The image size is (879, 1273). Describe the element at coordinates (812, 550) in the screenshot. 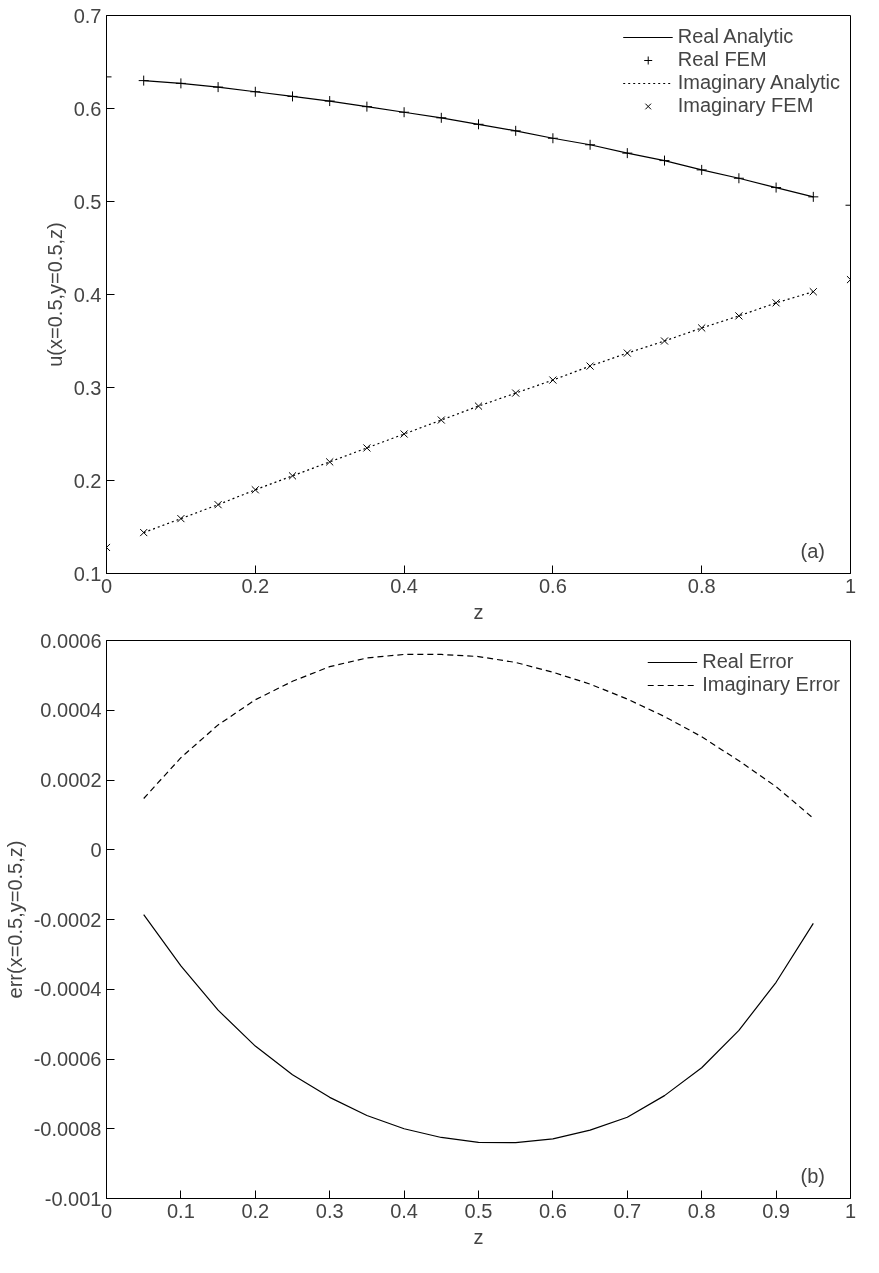

I see `annotation: (a)` at that location.